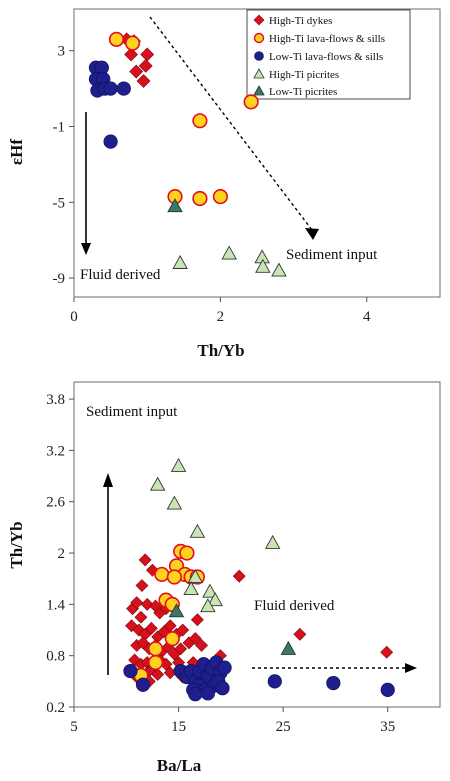  I want to click on bottom-x-tick-label: 15, so click(178, 727).